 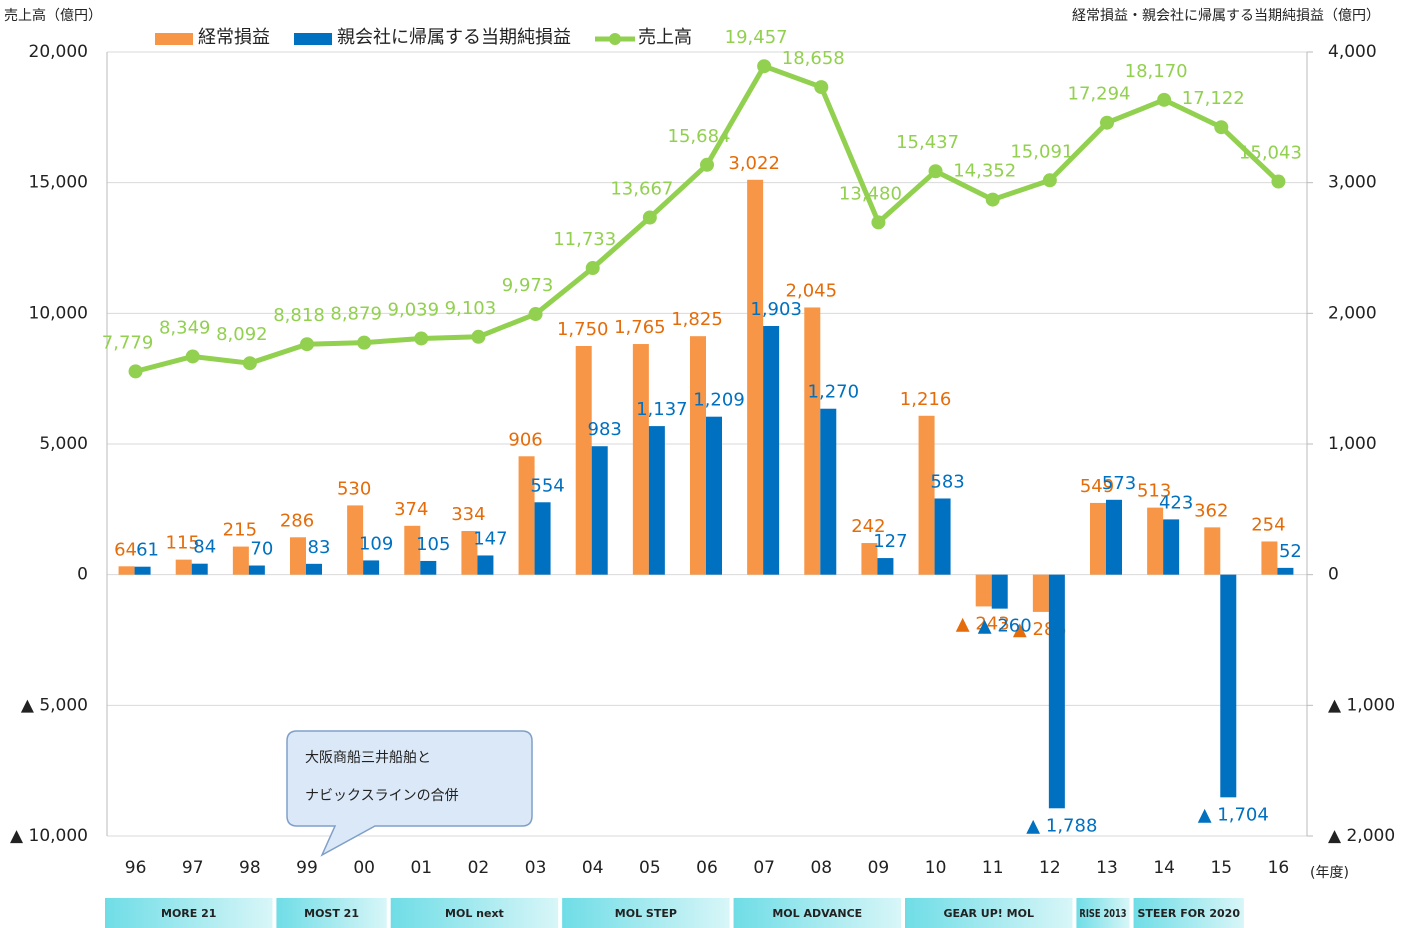 What do you see at coordinates (234, 37) in the screenshot?
I see `legend-label: 経常損益` at bounding box center [234, 37].